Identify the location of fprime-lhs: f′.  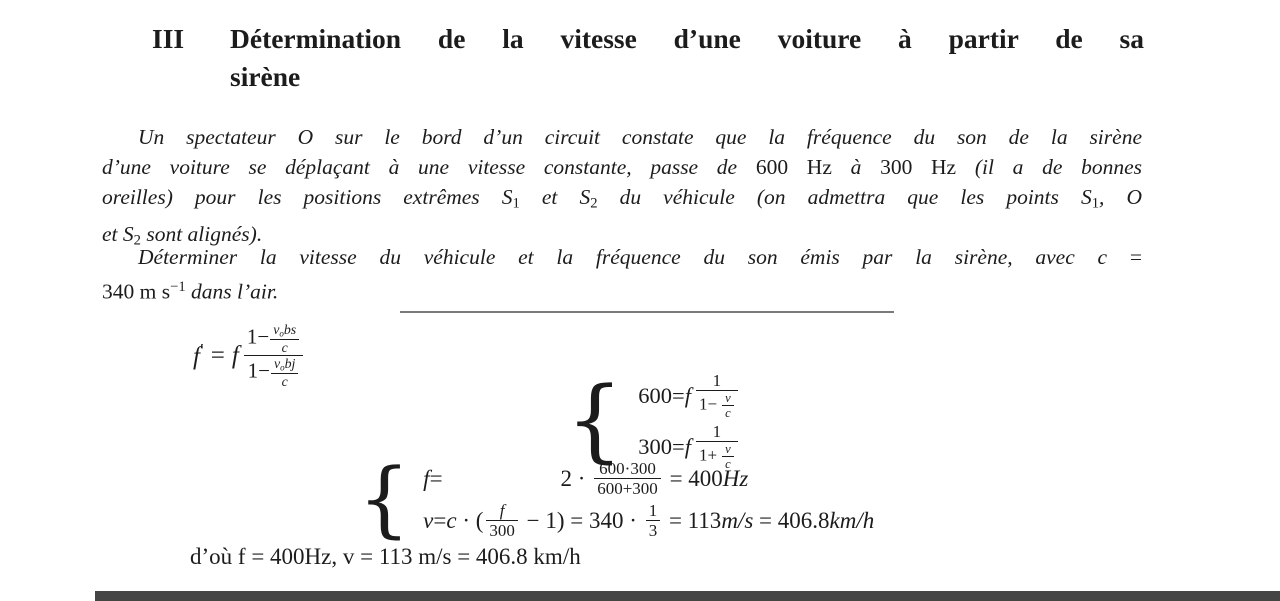
(198, 355).